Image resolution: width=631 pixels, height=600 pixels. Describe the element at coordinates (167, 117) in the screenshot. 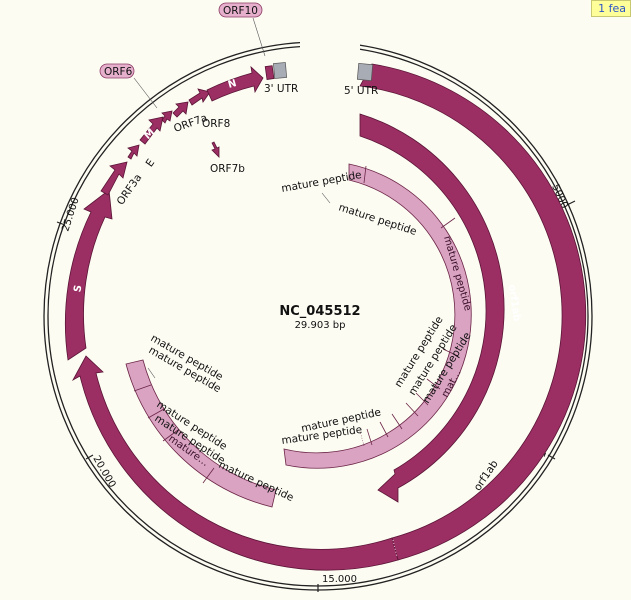

I see `feature-ORF6` at that location.